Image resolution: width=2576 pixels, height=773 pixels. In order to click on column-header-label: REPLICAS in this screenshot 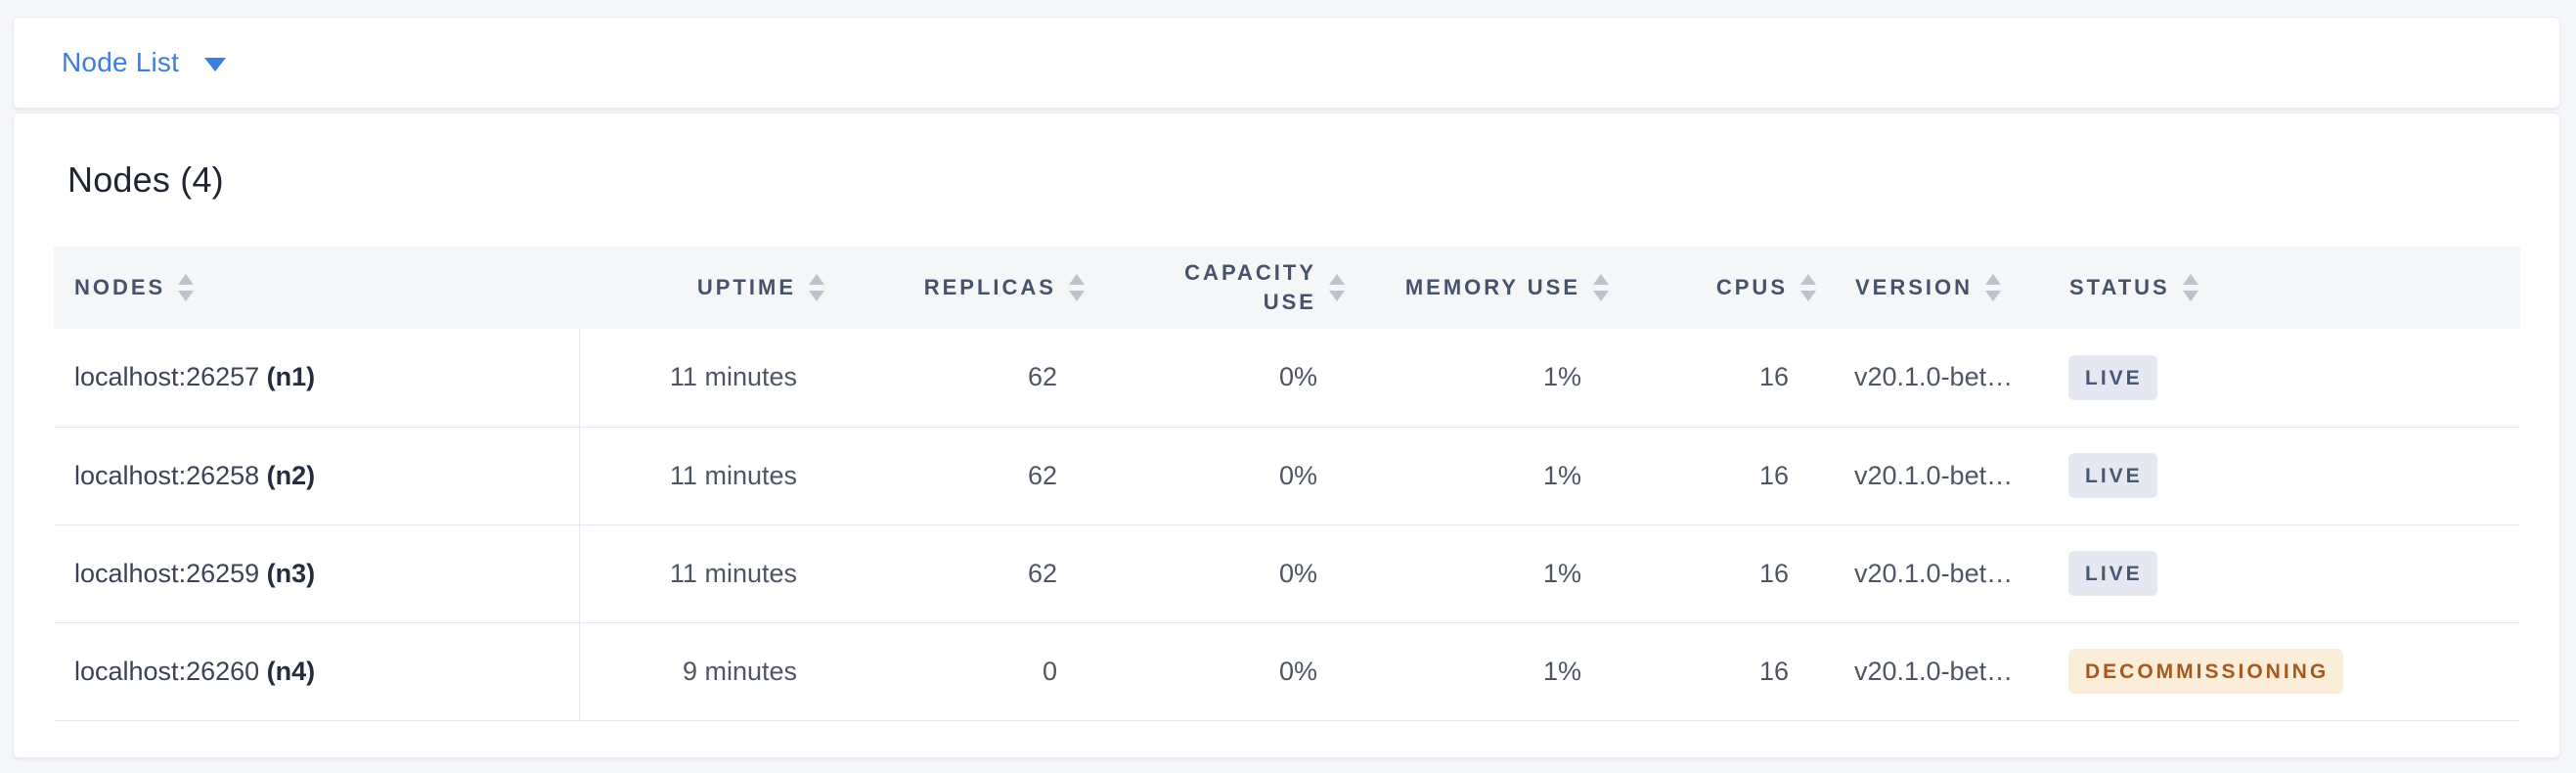, I will do `click(990, 287)`.